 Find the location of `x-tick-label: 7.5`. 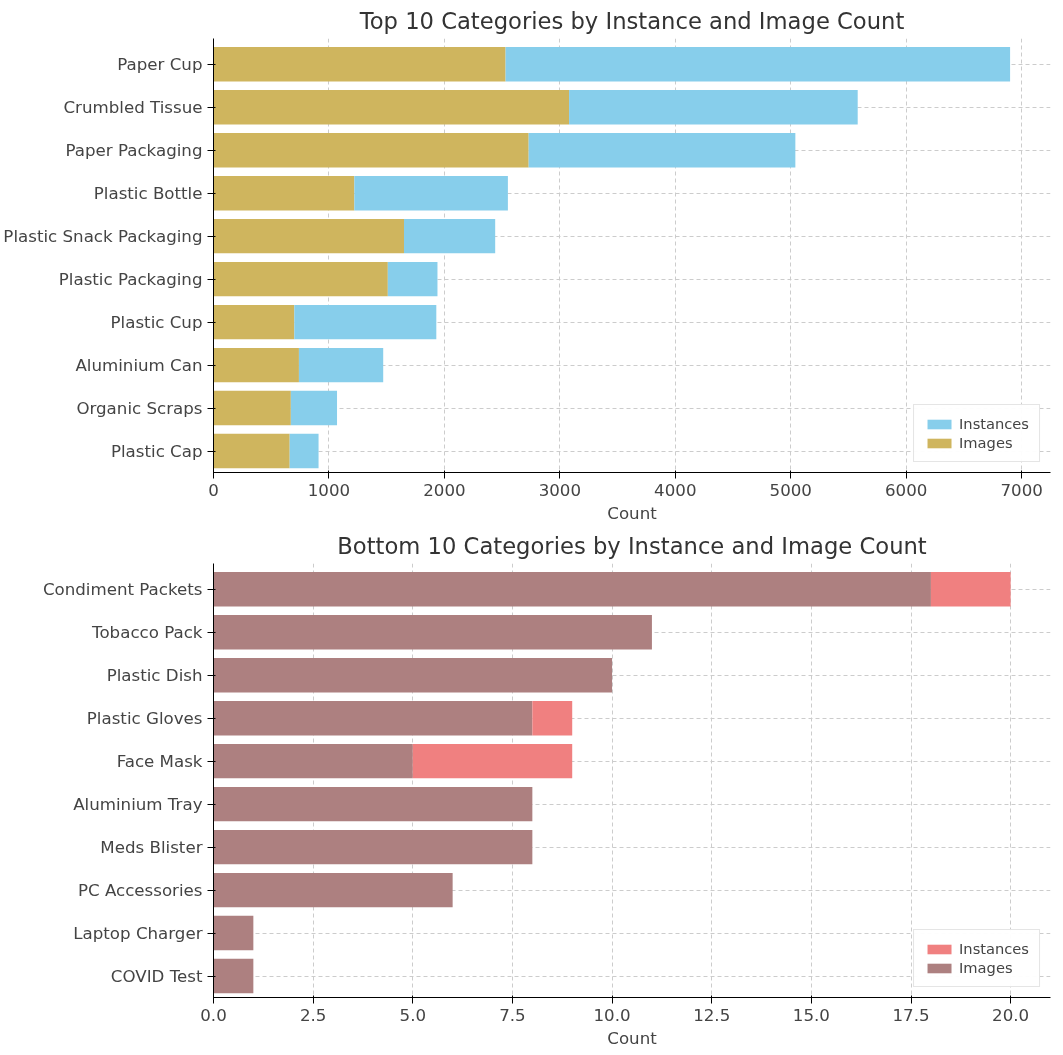

x-tick-label: 7.5 is located at coordinates (512, 1015).